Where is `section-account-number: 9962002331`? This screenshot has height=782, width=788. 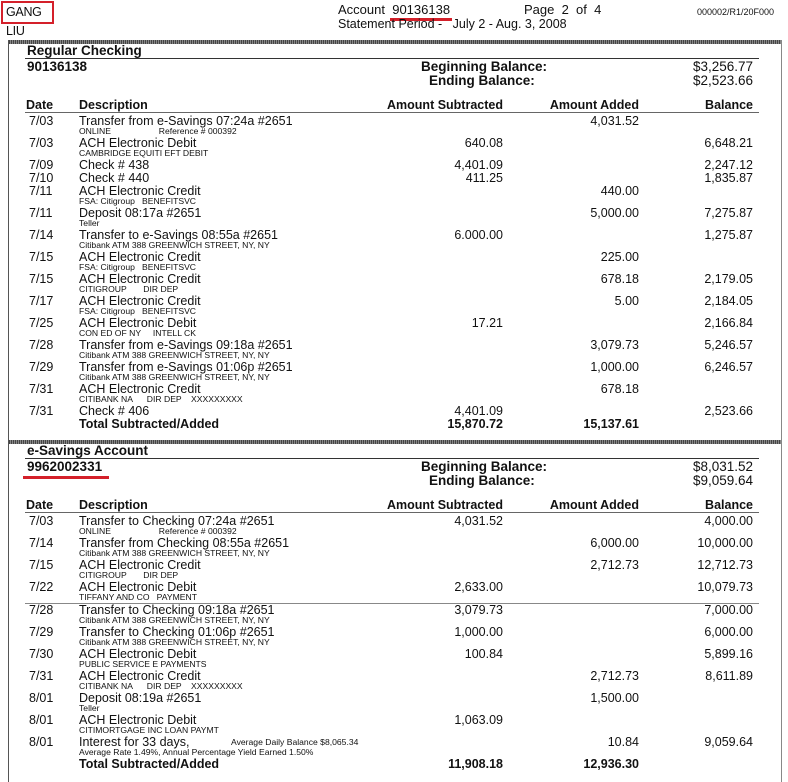 section-account-number: 9962002331 is located at coordinates (65, 466).